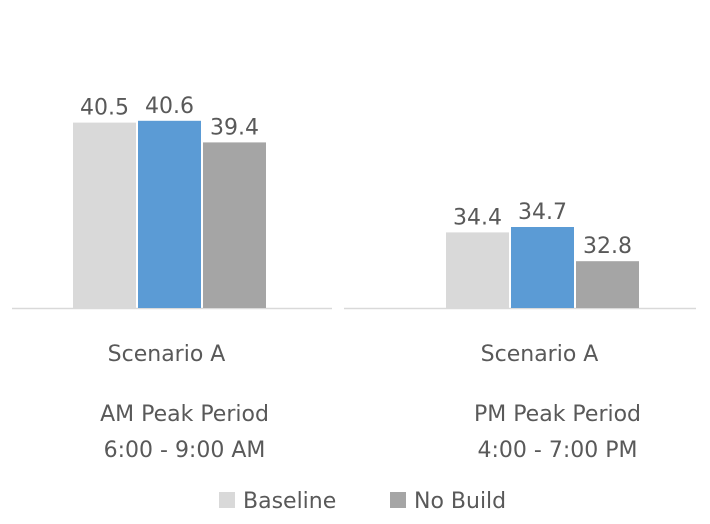 The width and height of the screenshot is (710, 524). I want to click on data-label: 32.8, so click(607, 246).